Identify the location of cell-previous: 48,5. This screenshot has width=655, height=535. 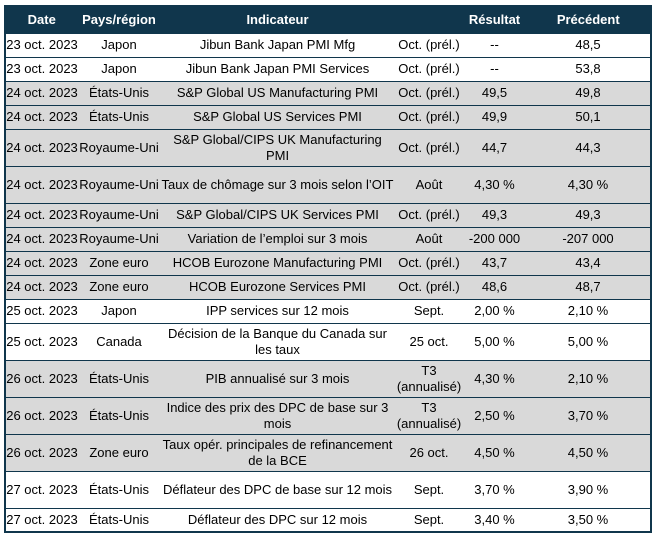
(588, 45).